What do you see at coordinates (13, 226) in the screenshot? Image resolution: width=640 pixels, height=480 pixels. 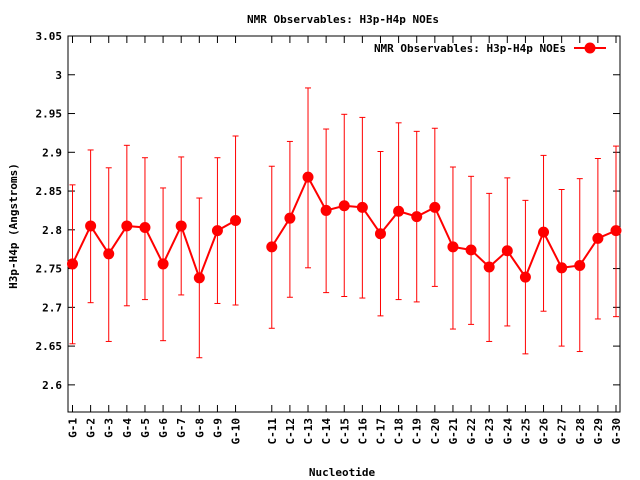 I see `y-axis-label: H3p-H4p (Angstroms)` at bounding box center [13, 226].